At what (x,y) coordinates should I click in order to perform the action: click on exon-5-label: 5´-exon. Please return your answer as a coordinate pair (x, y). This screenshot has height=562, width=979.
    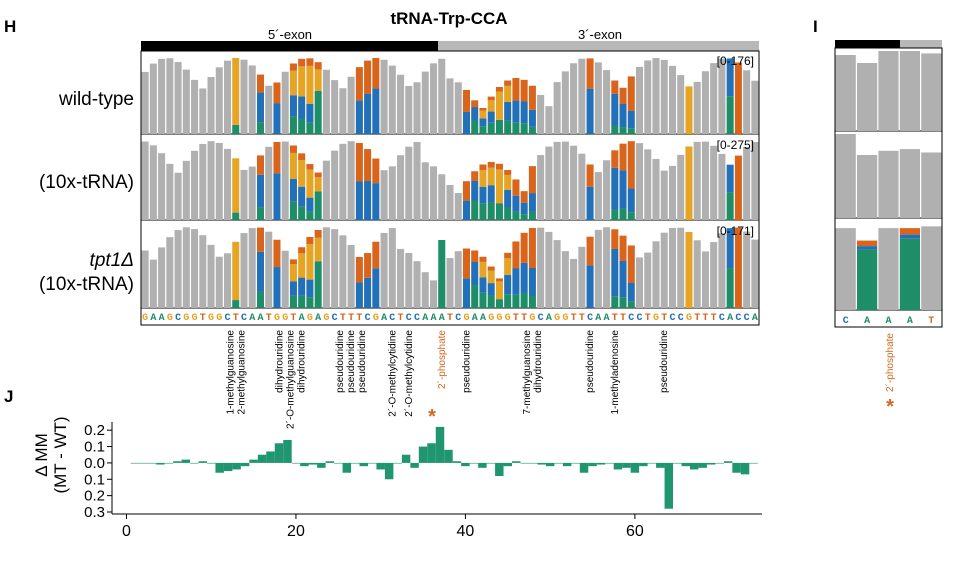
    Looking at the image, I should click on (290, 34).